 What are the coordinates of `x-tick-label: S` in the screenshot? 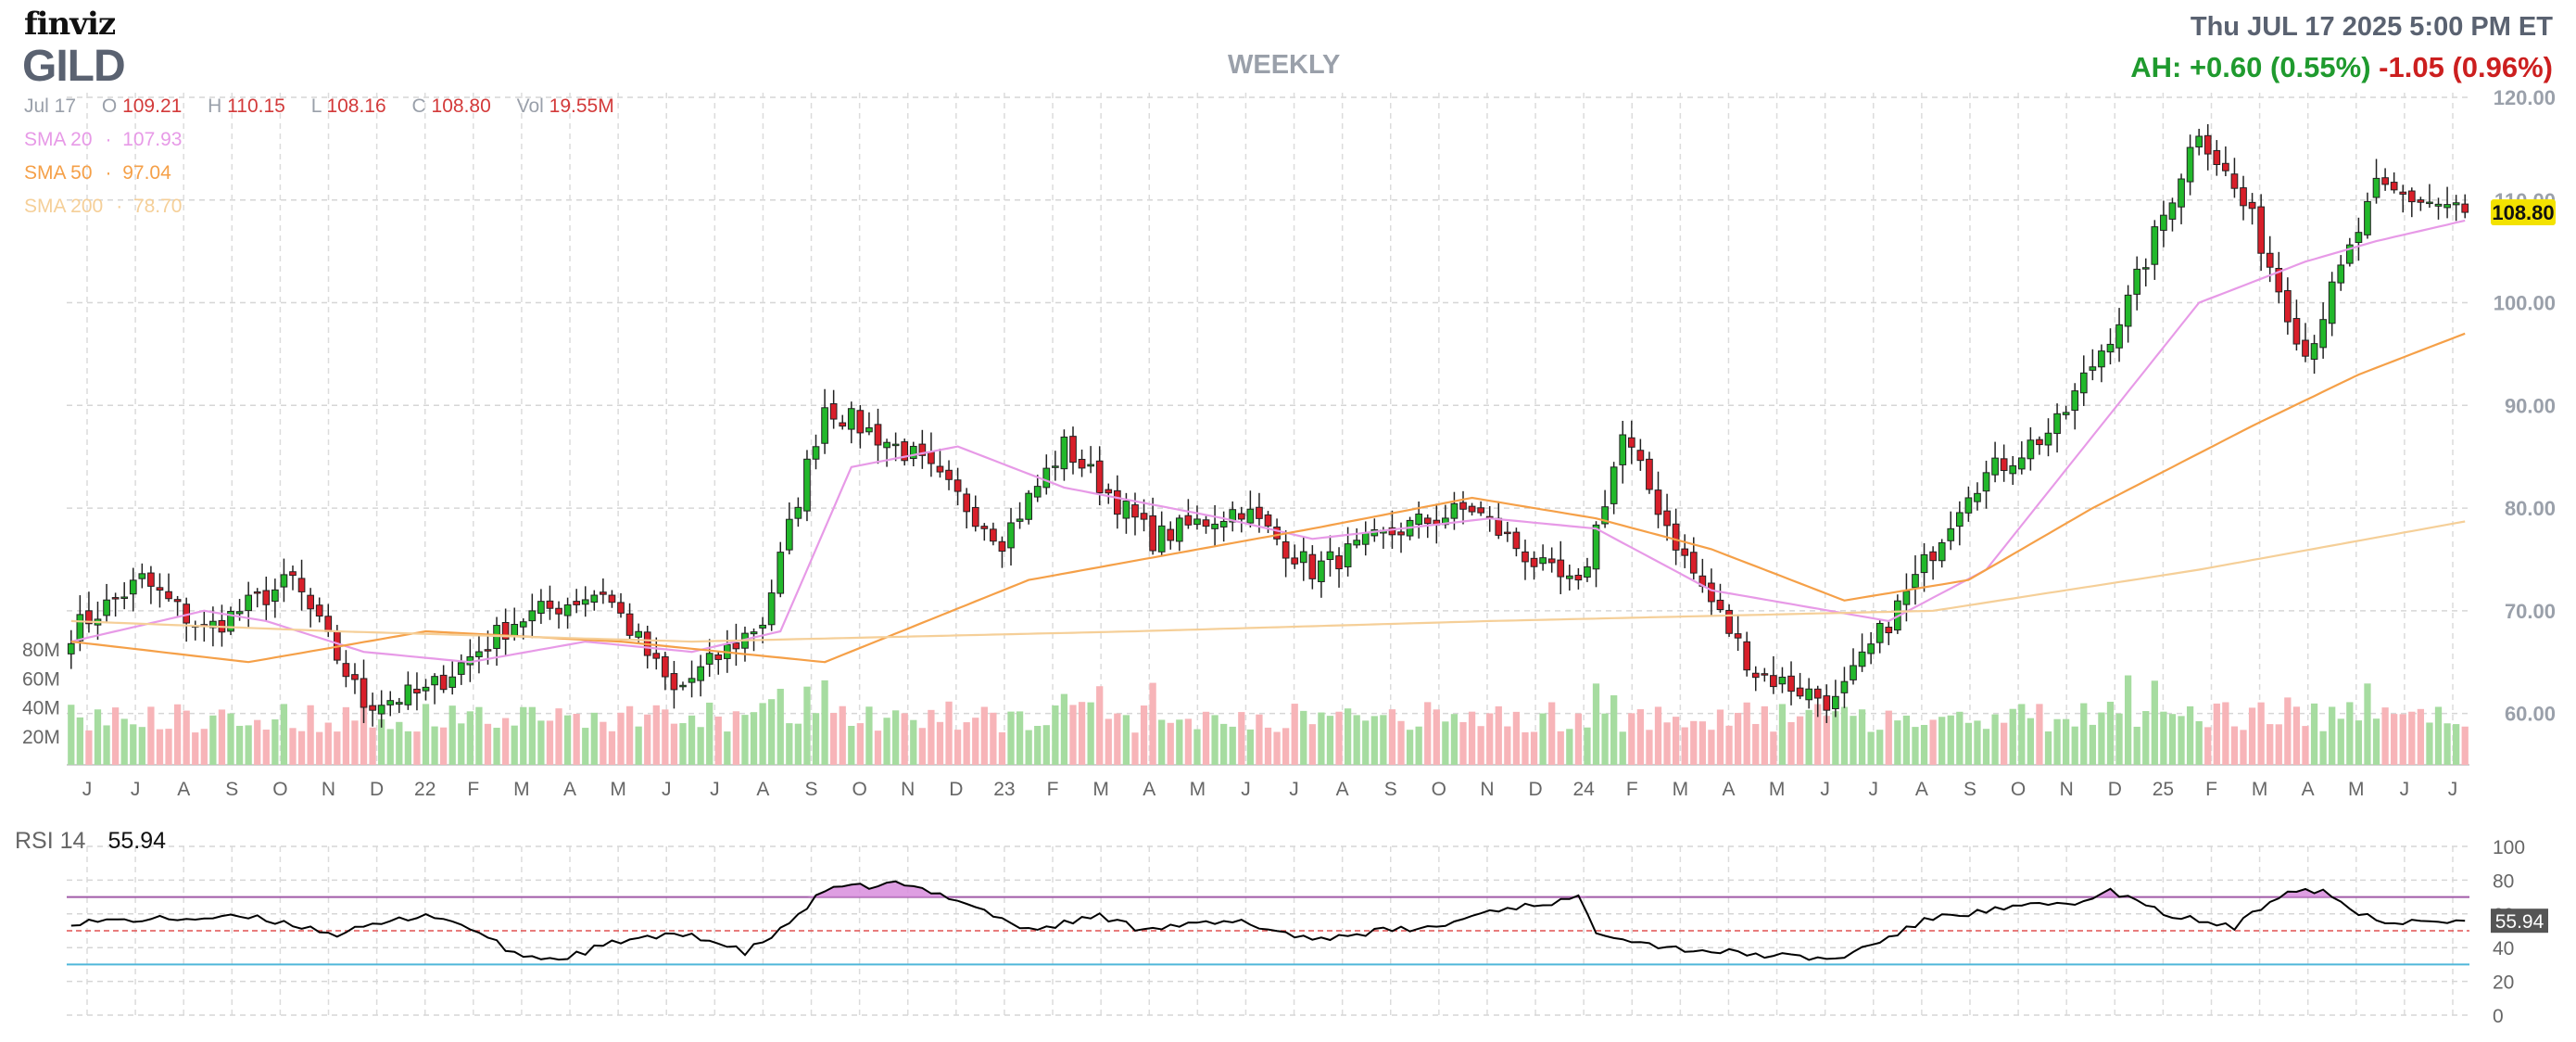 It's located at (812, 789).